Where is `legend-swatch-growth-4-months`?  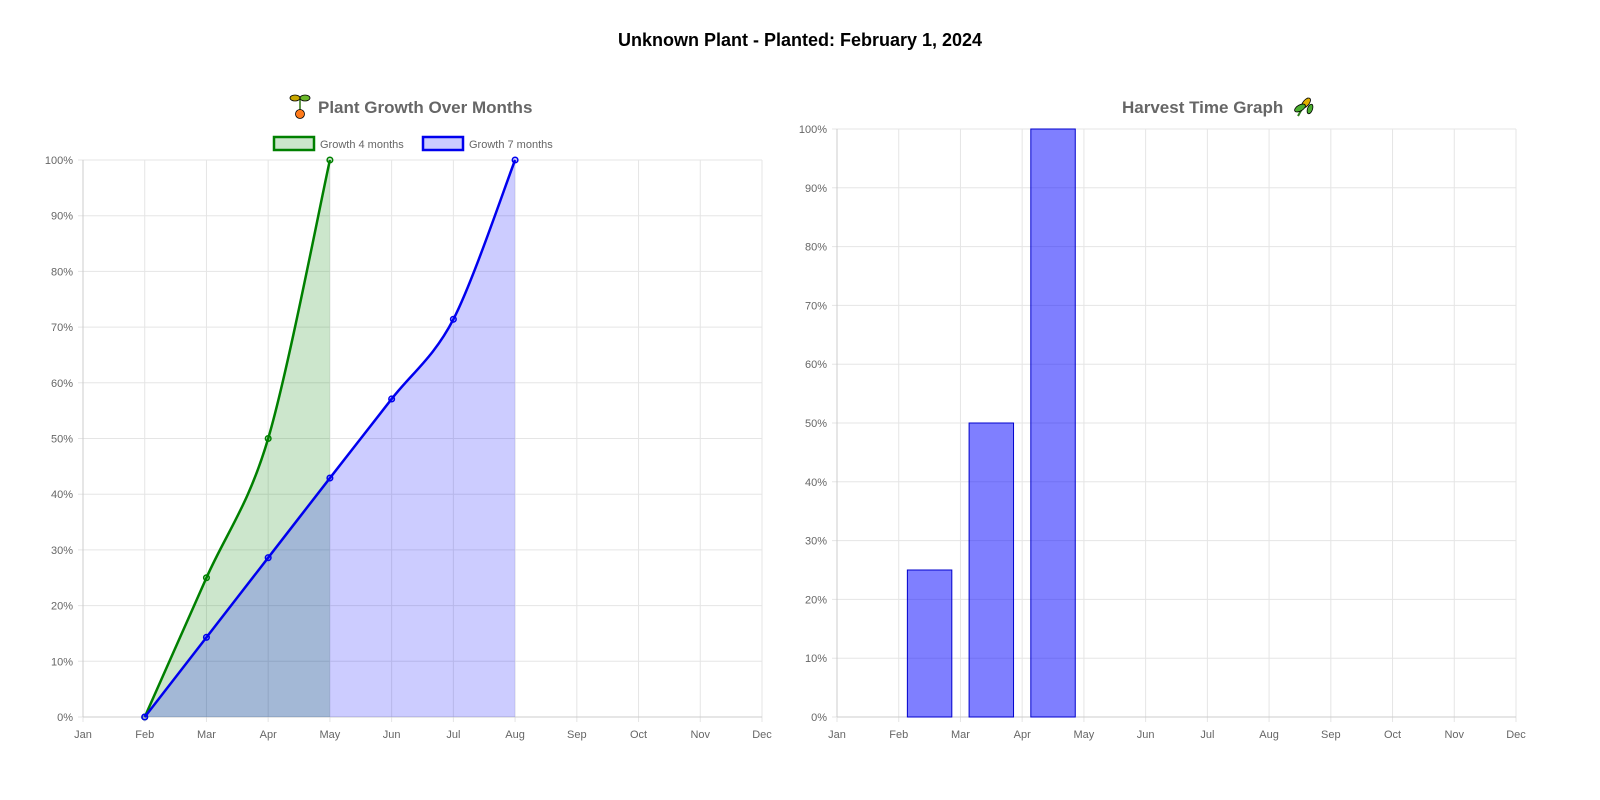 legend-swatch-growth-4-months is located at coordinates (294, 143).